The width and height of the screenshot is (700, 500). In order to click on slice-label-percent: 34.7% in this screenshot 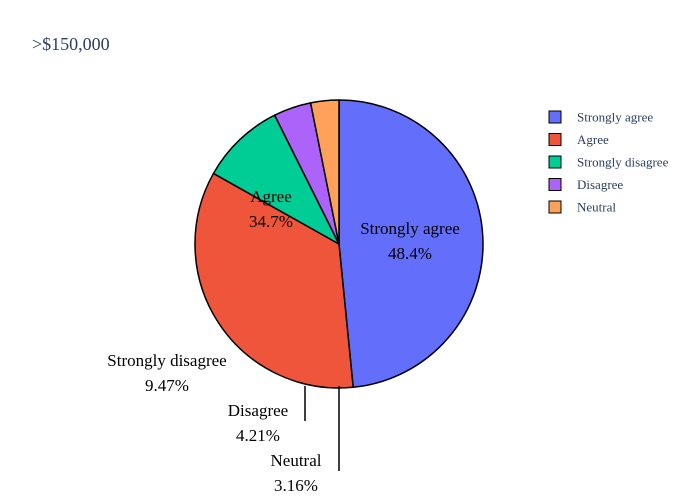, I will do `click(271, 221)`.